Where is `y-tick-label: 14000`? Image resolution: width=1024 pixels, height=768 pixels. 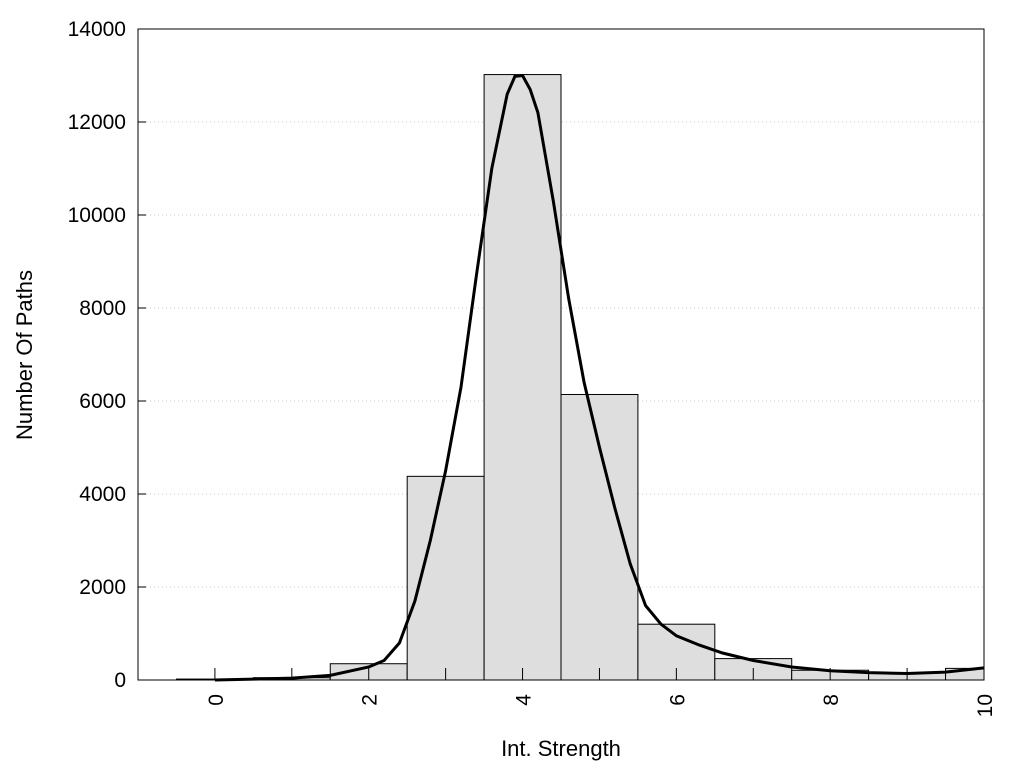
y-tick-label: 14000 is located at coordinates (97, 29).